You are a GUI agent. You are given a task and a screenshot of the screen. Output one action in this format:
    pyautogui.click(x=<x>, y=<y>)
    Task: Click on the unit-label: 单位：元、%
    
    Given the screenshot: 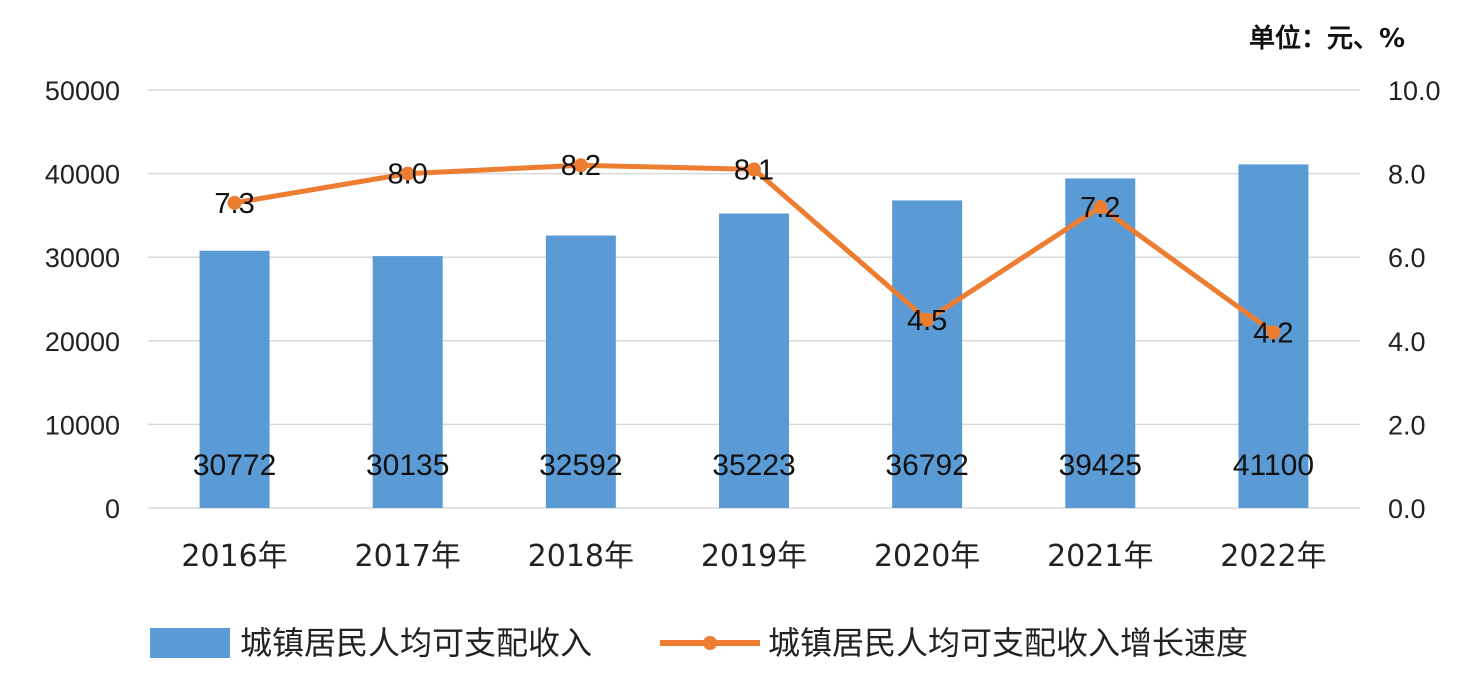 What is the action you would take?
    pyautogui.click(x=1326, y=39)
    